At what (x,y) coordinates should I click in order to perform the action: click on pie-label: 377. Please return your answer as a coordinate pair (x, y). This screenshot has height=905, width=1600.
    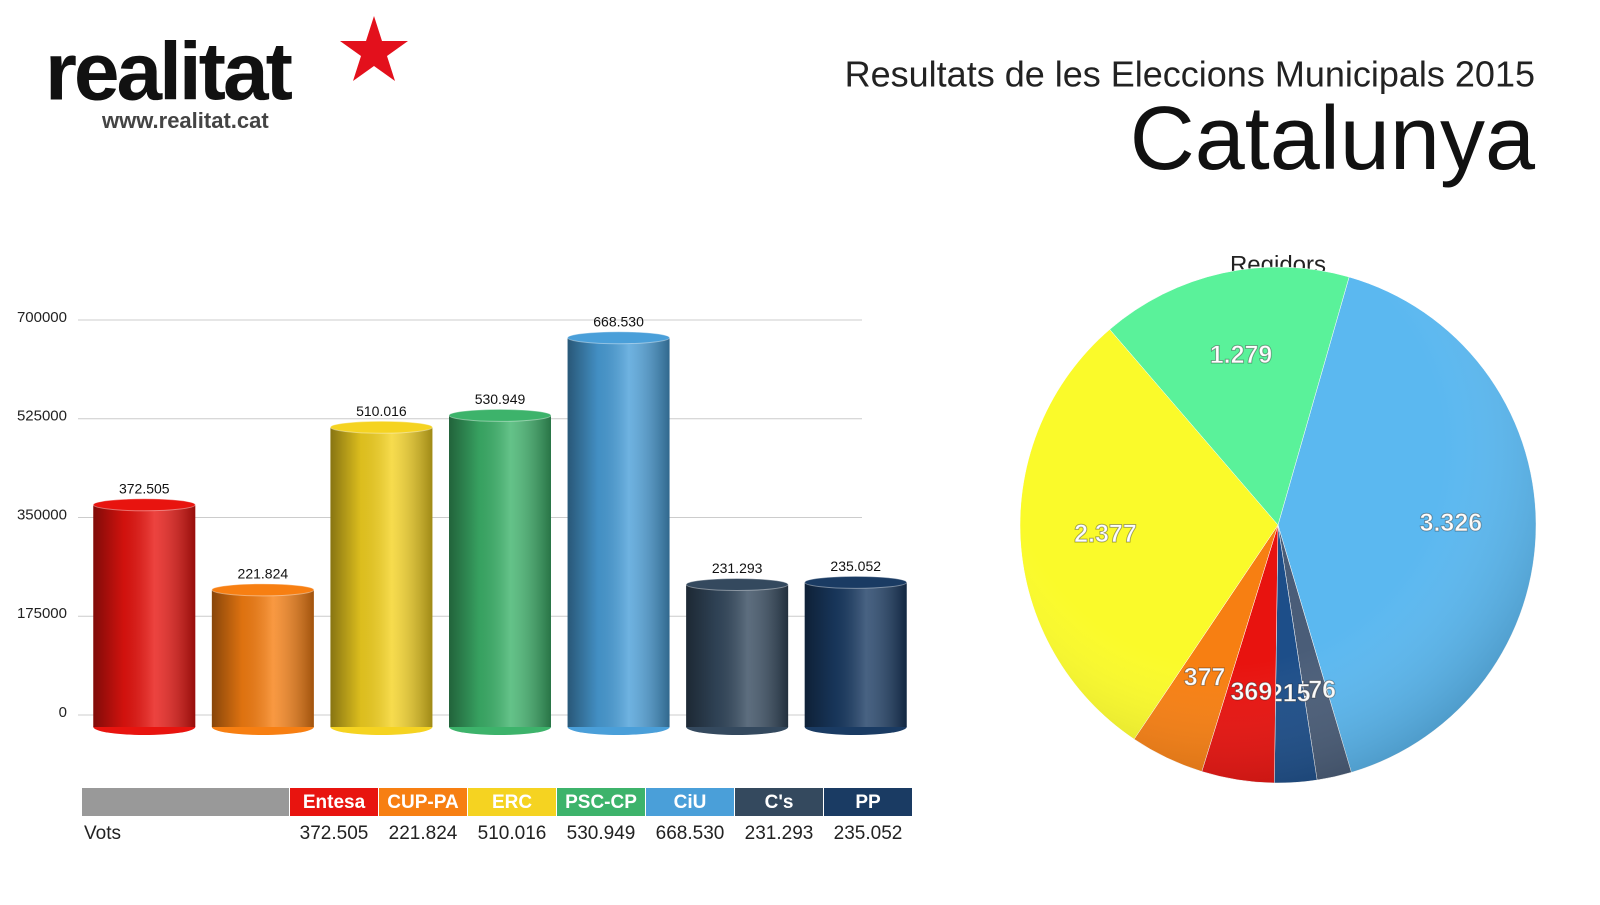
    Looking at the image, I should click on (1205, 677).